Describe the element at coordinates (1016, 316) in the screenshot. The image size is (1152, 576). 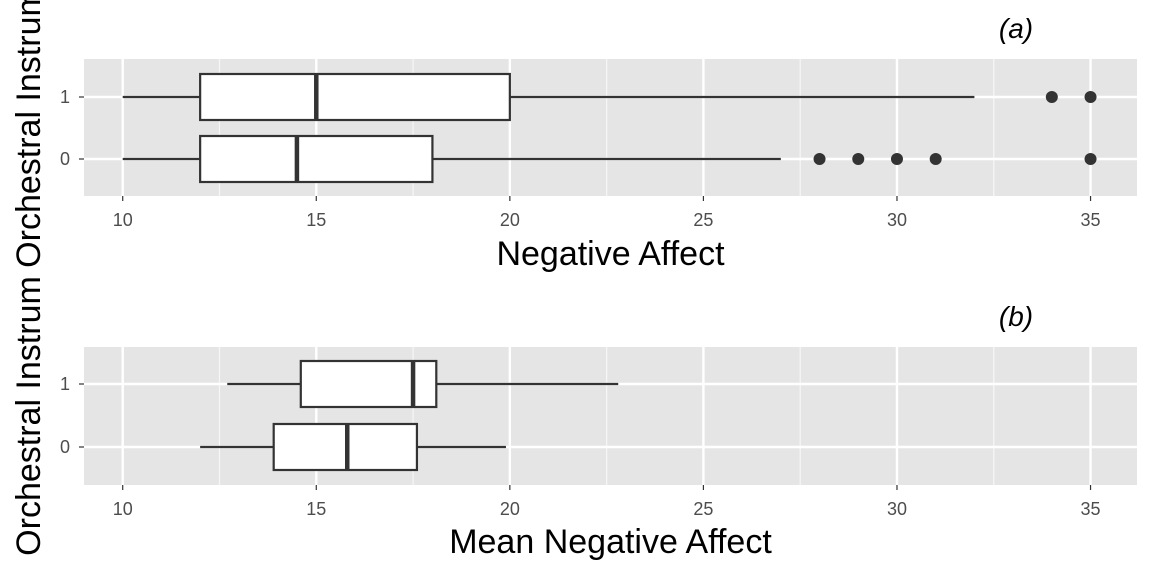
I see `panel-b-tag: (b)` at that location.